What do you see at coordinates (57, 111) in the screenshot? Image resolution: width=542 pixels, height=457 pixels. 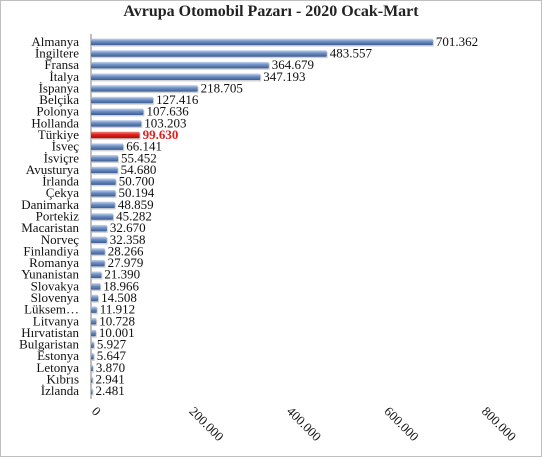 I see `category-label: Polonya` at bounding box center [57, 111].